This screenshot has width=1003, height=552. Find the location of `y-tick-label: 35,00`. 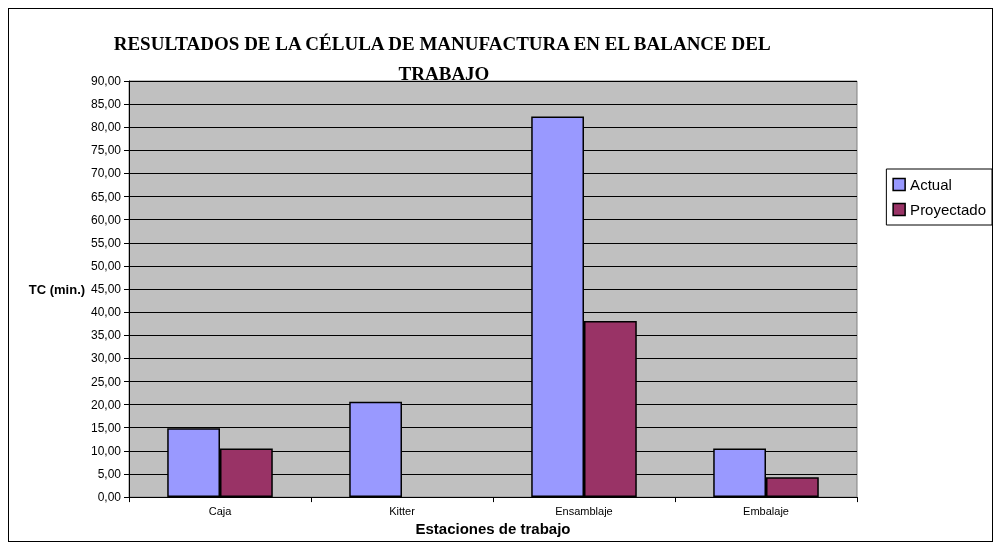

y-tick-label: 35,00 is located at coordinates (106, 335).